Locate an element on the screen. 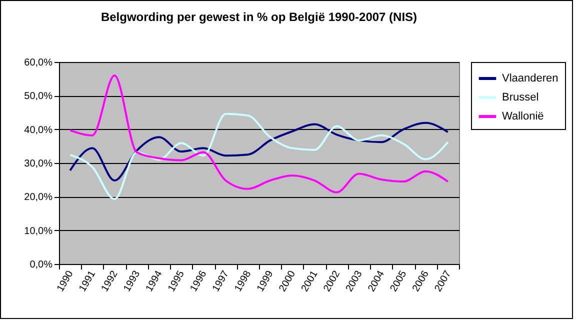 The height and width of the screenshot is (323, 577). legend-label: Vlaanderen is located at coordinates (530, 78).